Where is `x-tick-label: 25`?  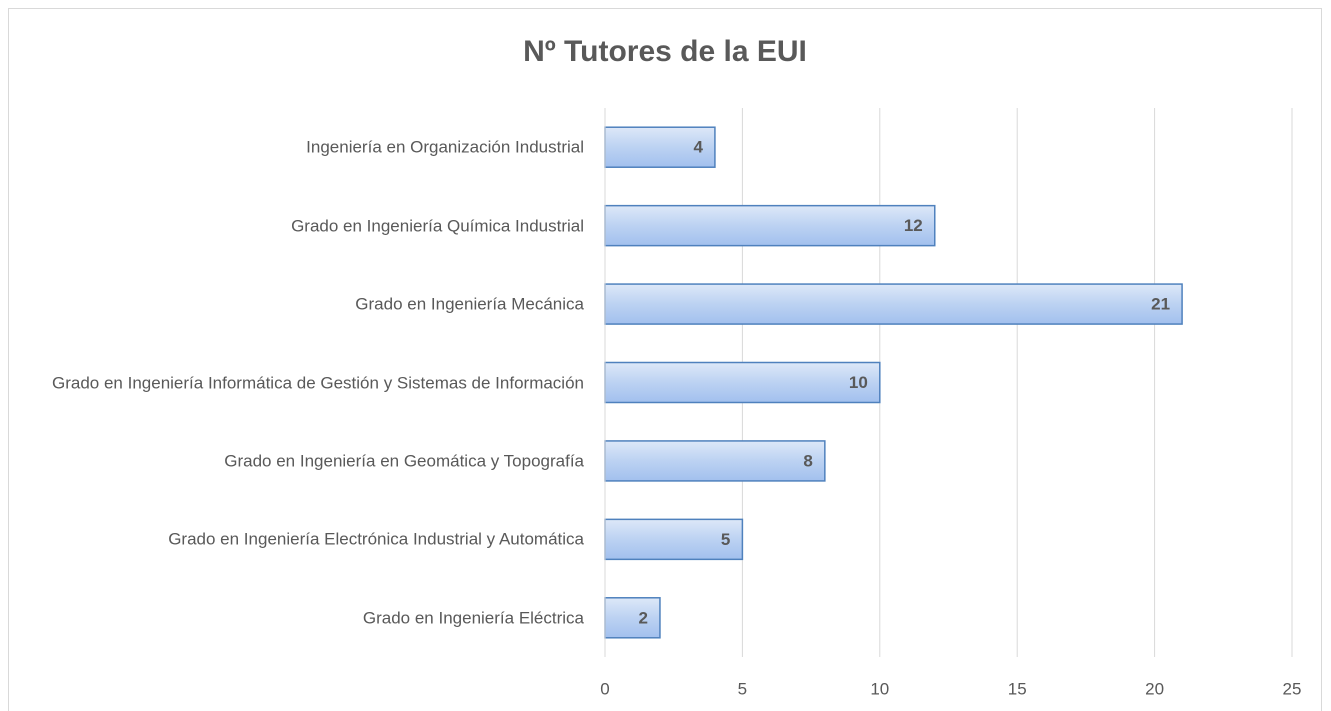 x-tick-label: 25 is located at coordinates (1292, 688).